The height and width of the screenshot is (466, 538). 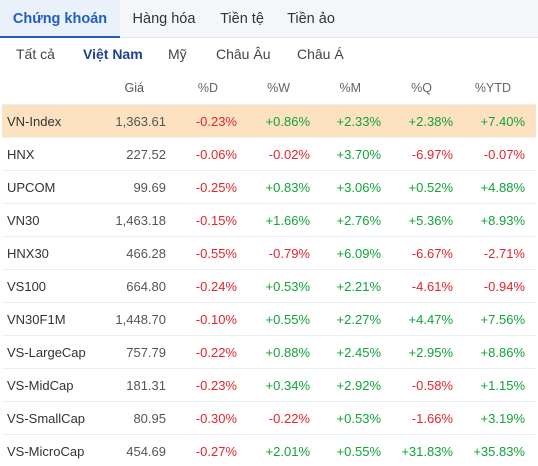 What do you see at coordinates (243, 54) in the screenshot?
I see `tab-europe: Châu Âu` at bounding box center [243, 54].